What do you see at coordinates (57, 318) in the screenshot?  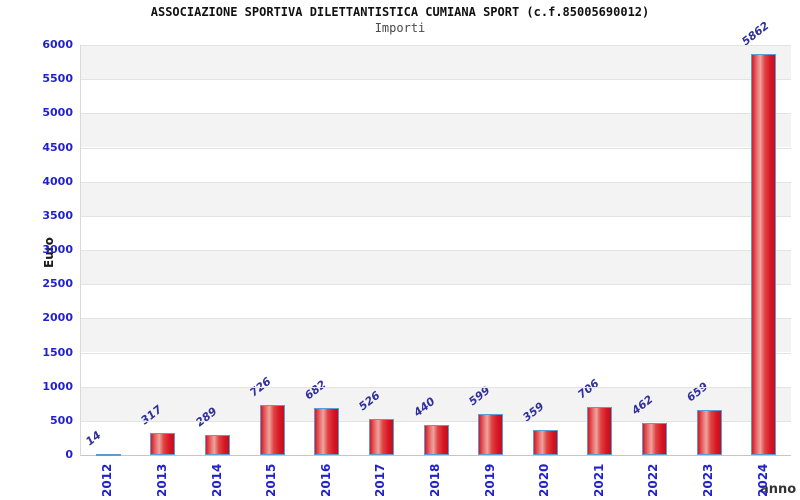 I see `y-tick-label: 2000` at bounding box center [57, 318].